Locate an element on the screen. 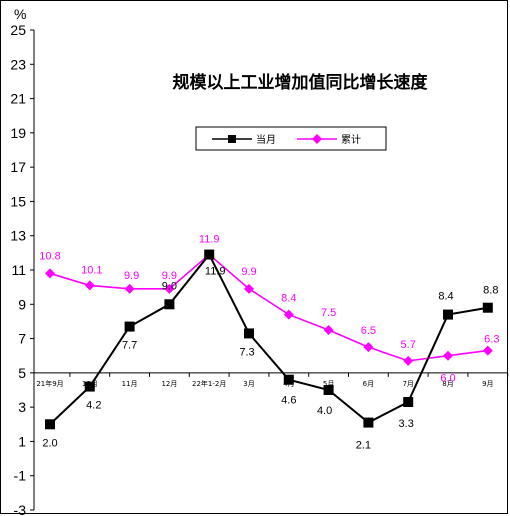 The height and width of the screenshot is (516, 510). data-label-monthly: 2.0 is located at coordinates (49, 443).